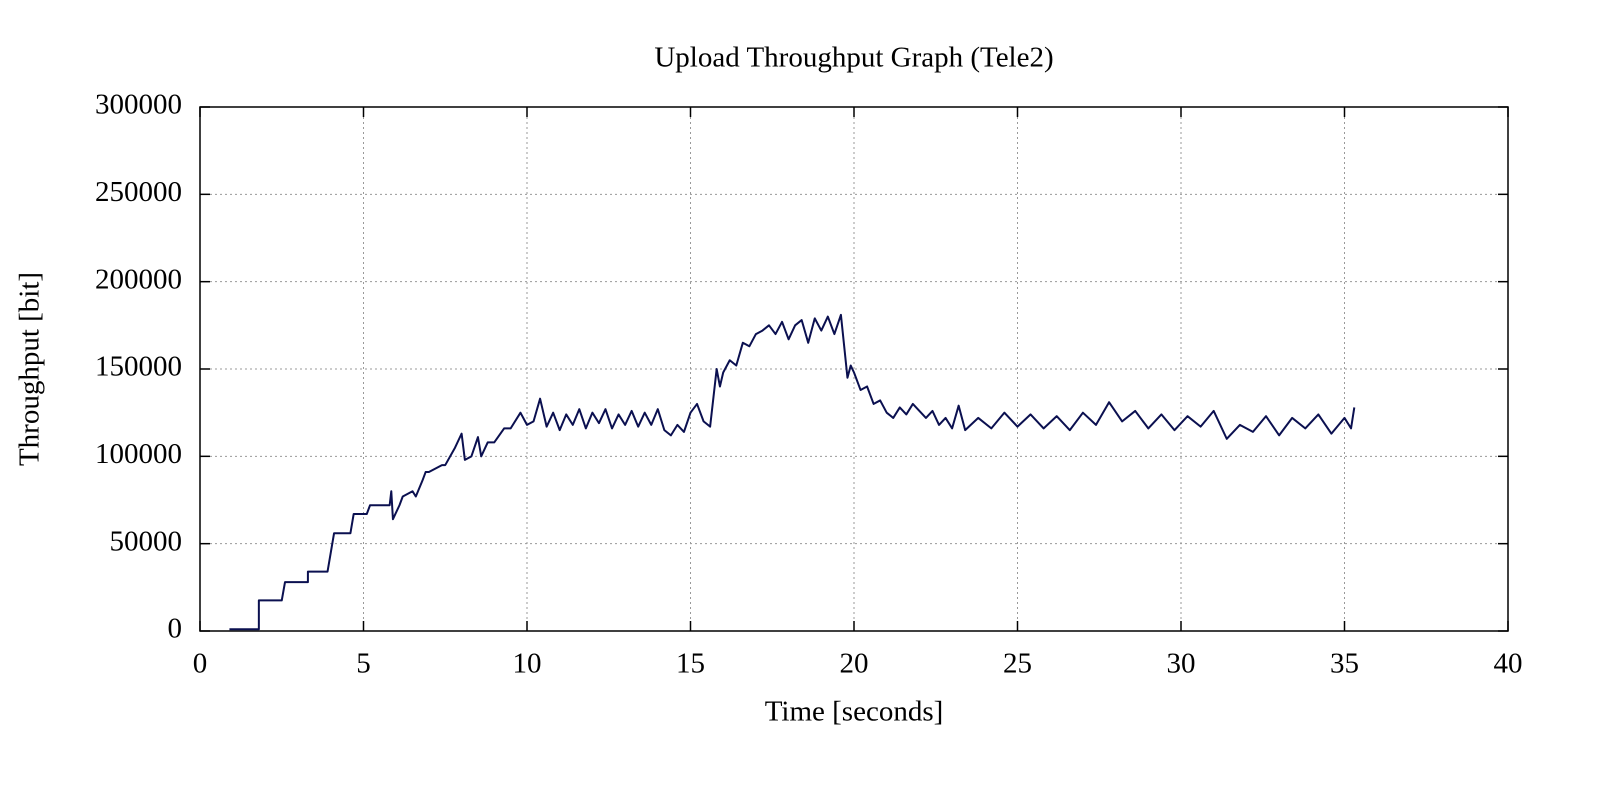 This screenshot has width=1600, height=798. Describe the element at coordinates (138, 279) in the screenshot. I see `y-tick-label: 200000` at that location.